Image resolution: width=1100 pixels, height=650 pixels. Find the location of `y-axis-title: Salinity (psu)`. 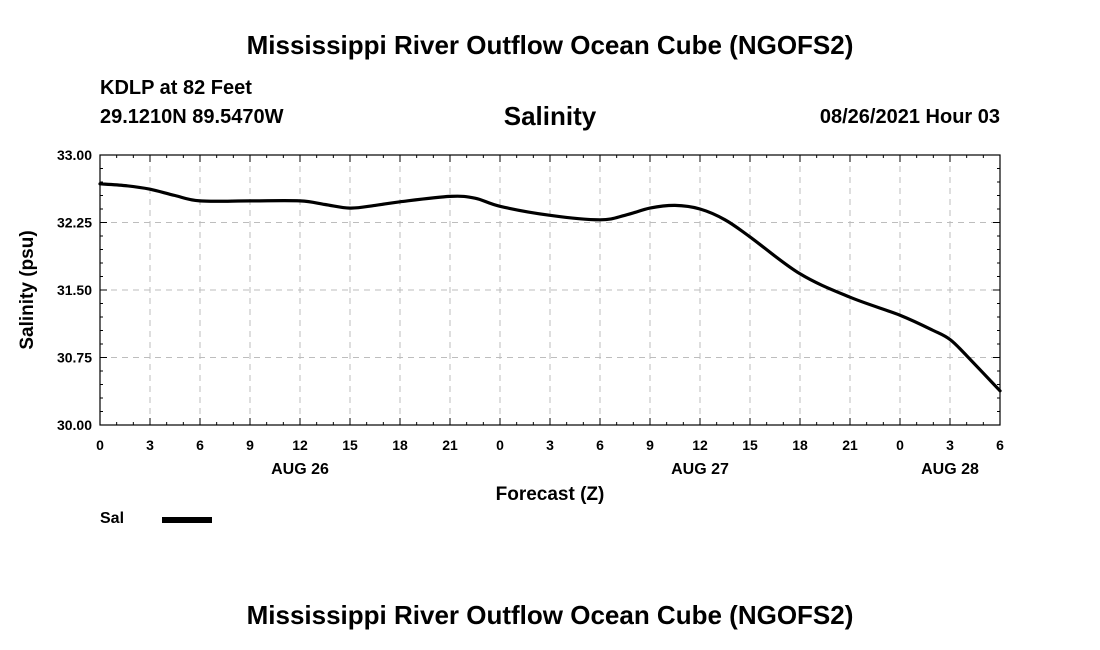

y-axis-title: Salinity (psu) is located at coordinates (27, 289).